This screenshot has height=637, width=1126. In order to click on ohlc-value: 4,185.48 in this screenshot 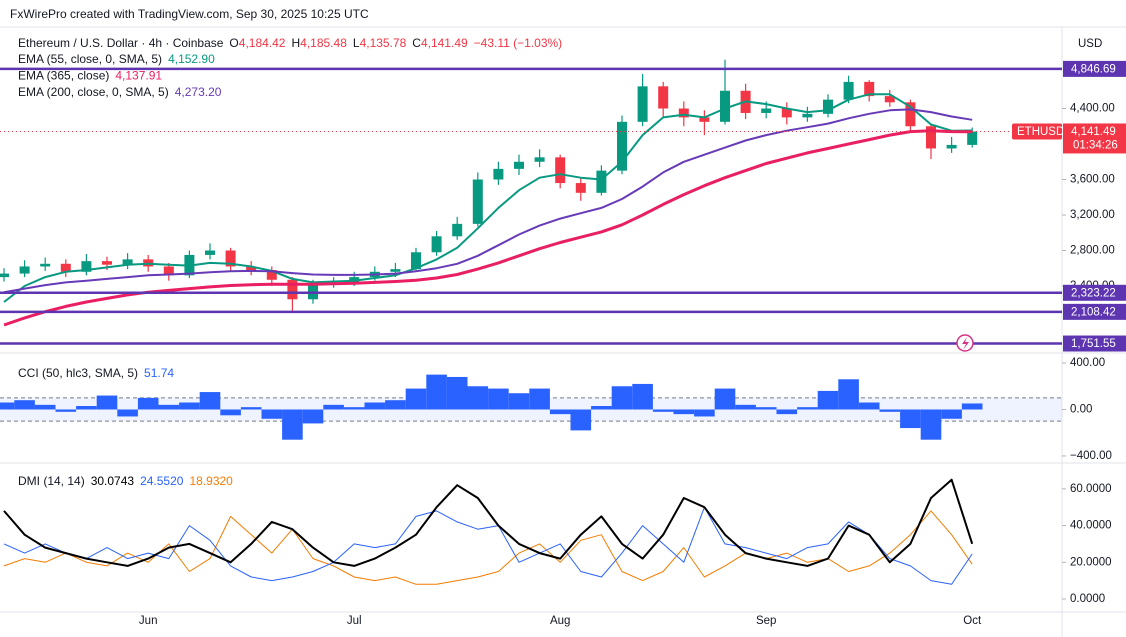, I will do `click(323, 43)`.